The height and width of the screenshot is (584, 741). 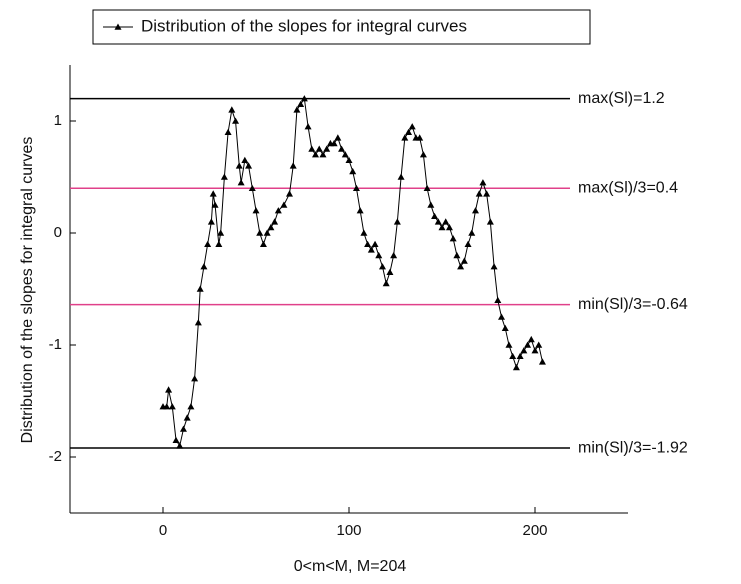 I want to click on reference-label: min(Sl)/3=-0.64, so click(x=633, y=304).